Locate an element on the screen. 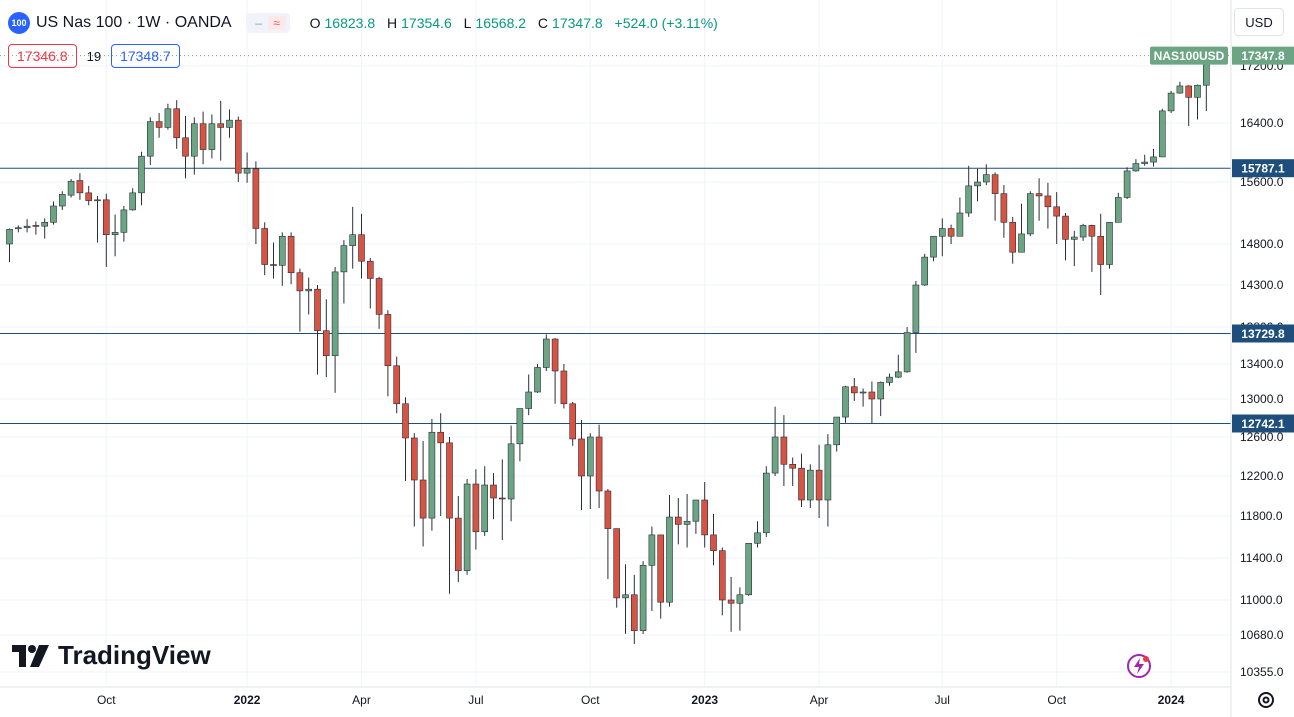 This screenshot has height=717, width=1294. quote-row: 17346.8 19 17348.7 is located at coordinates (94, 56).